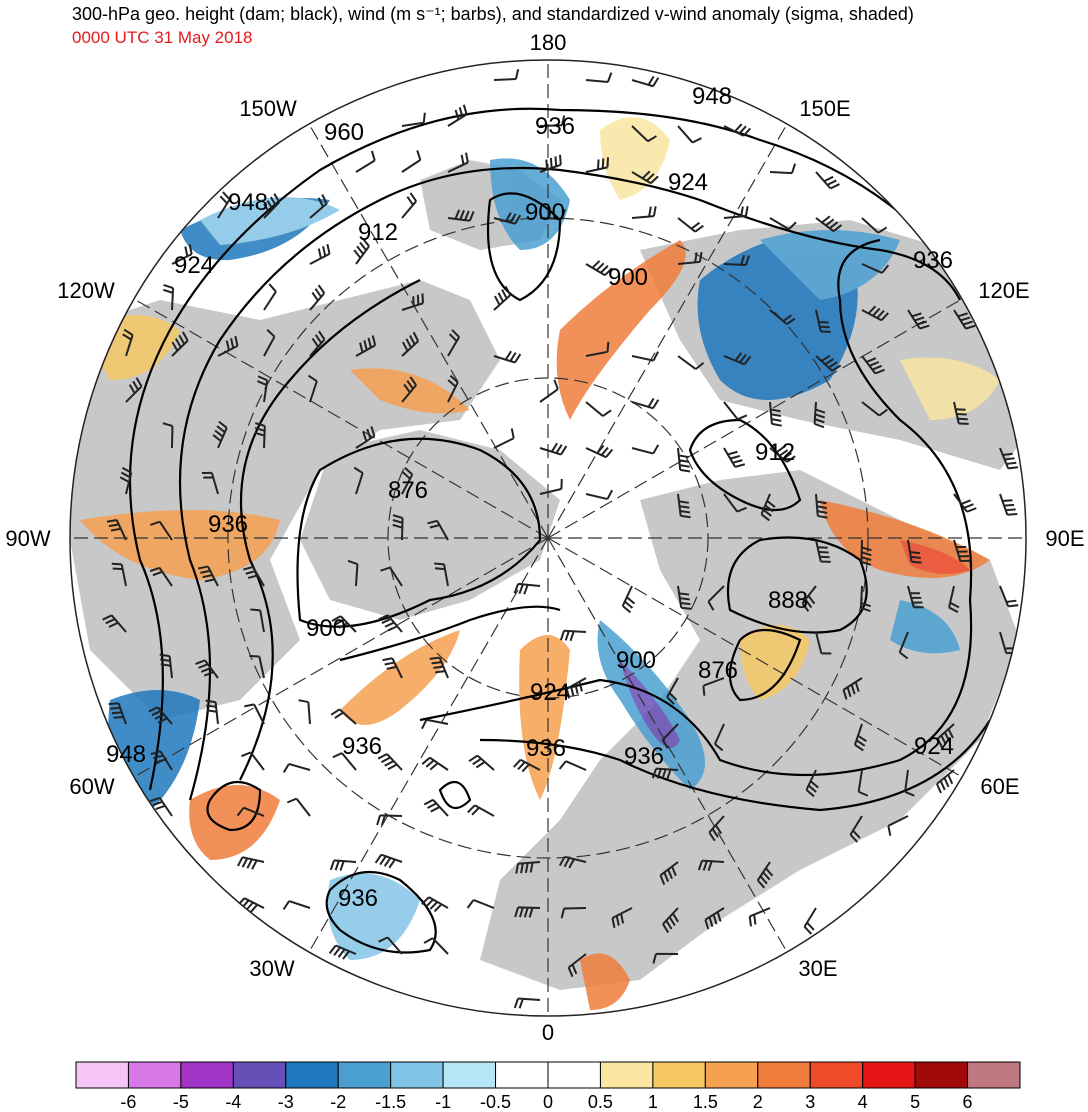  What do you see at coordinates (128, 1102) in the screenshot?
I see `colorbar-tick-label: -6` at bounding box center [128, 1102].